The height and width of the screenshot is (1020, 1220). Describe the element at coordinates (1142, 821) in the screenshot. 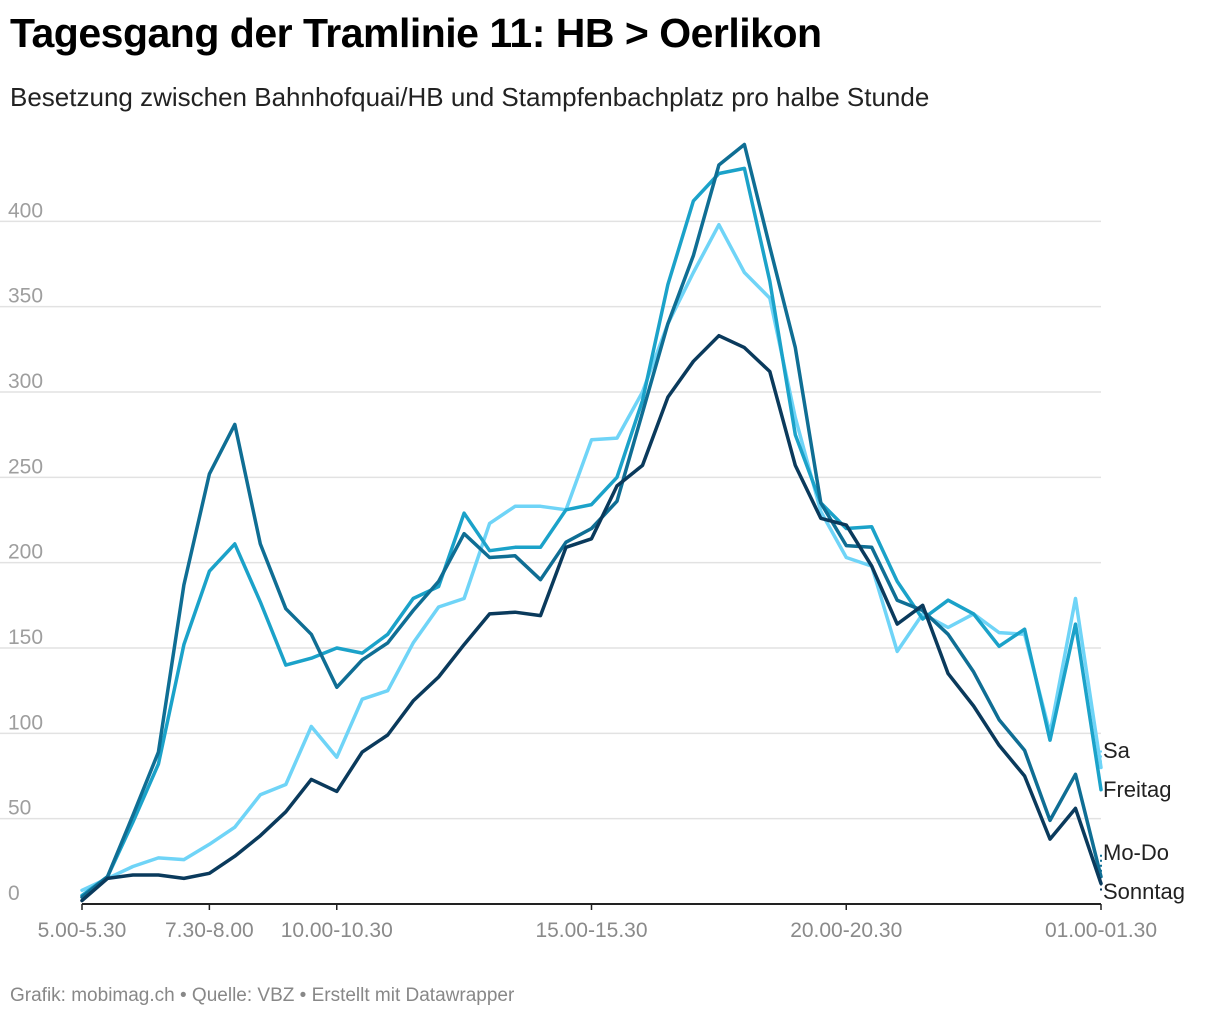

I see `series-end-labels: Sa Freitag Mo-Do Sonntag` at that location.